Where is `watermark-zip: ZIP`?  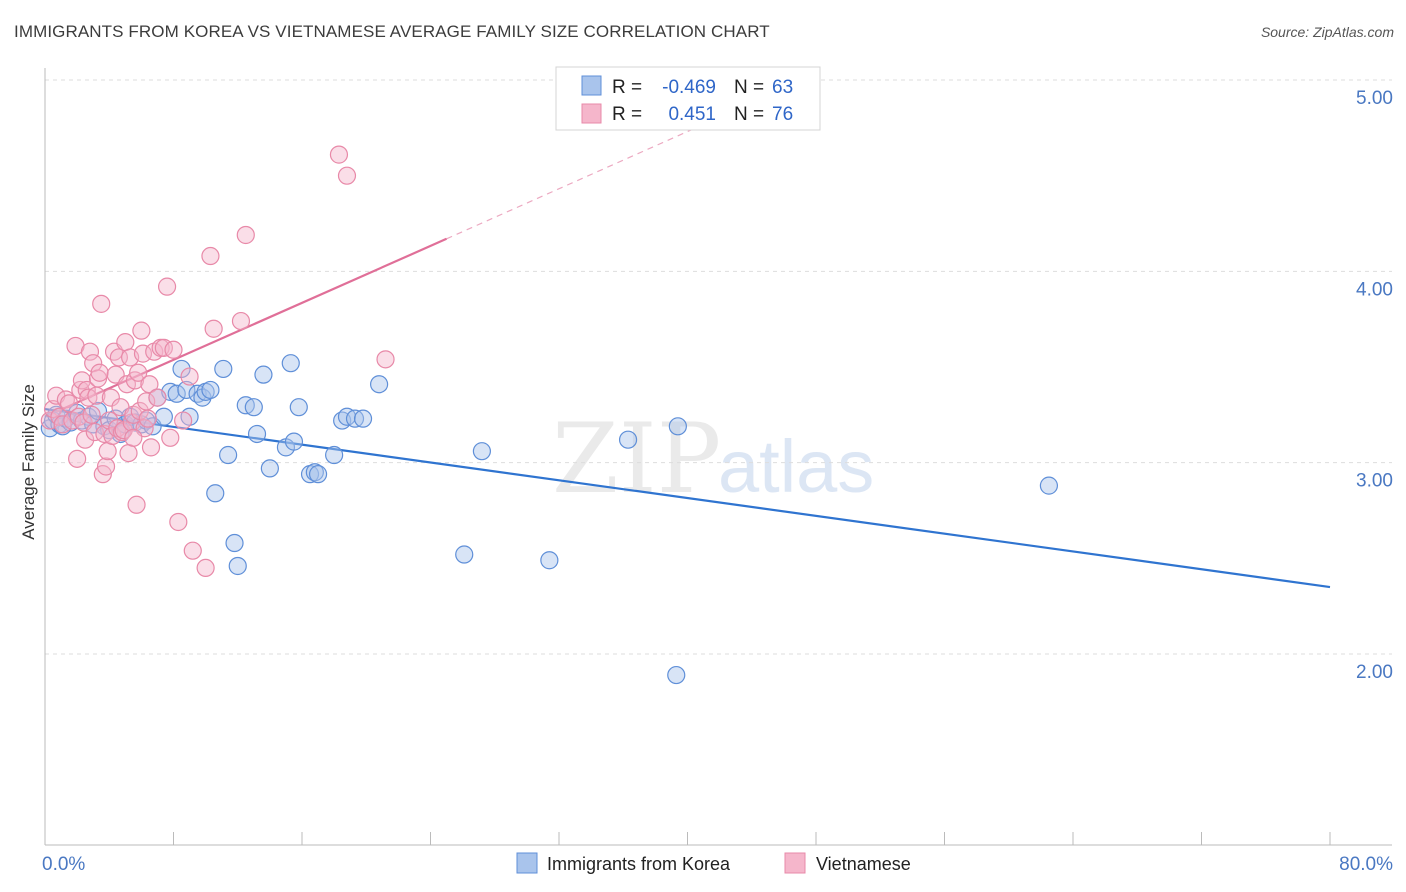 watermark-zip: ZIP is located at coordinates (636, 459).